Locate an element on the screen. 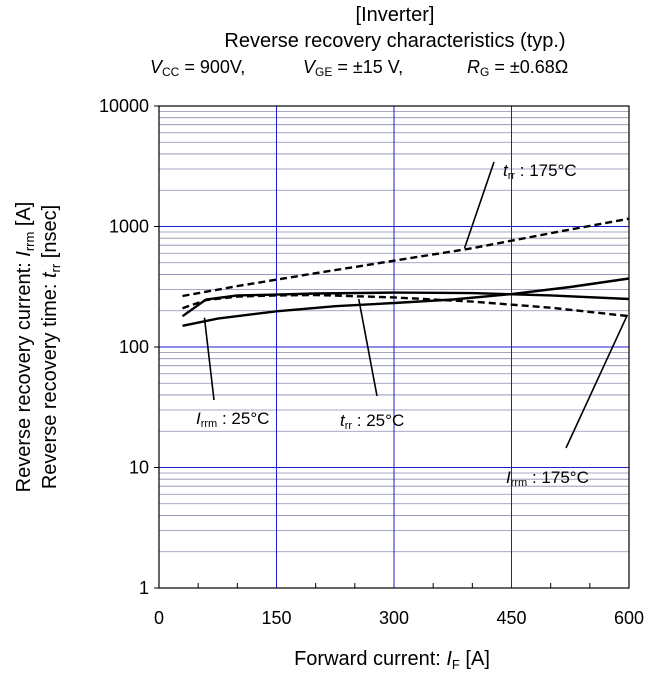 The width and height of the screenshot is (654, 675). condition-vcc: VCC = 900V, is located at coordinates (198, 68).